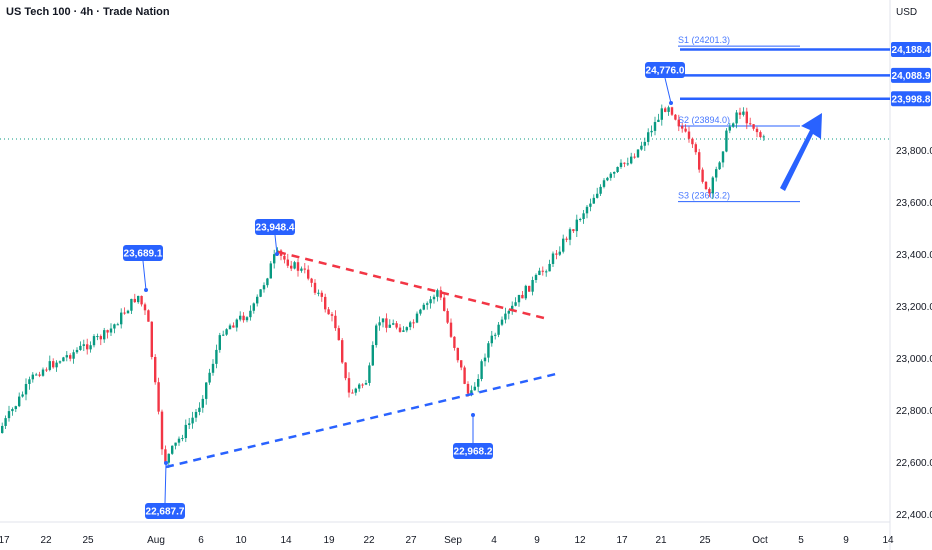 This screenshot has width=932, height=550. Describe the element at coordinates (911, 99) in the screenshot. I see `price-axis-tag-label: 23,998.8` at that location.